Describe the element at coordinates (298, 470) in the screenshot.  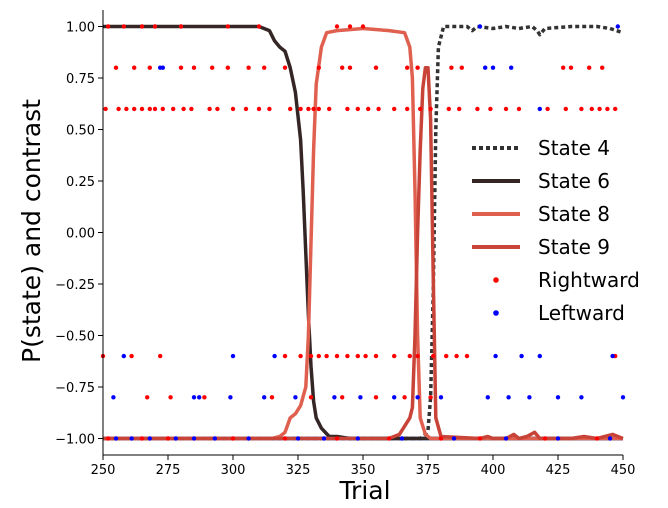
I see `x-tick-label-3: 325` at that location.